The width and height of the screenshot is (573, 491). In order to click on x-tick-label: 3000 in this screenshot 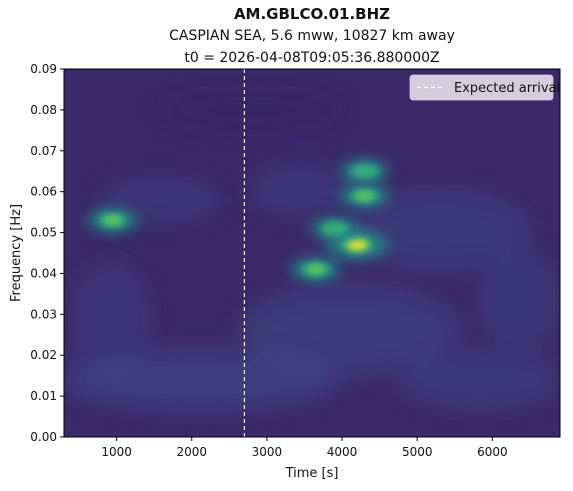, I will do `click(267, 452)`.